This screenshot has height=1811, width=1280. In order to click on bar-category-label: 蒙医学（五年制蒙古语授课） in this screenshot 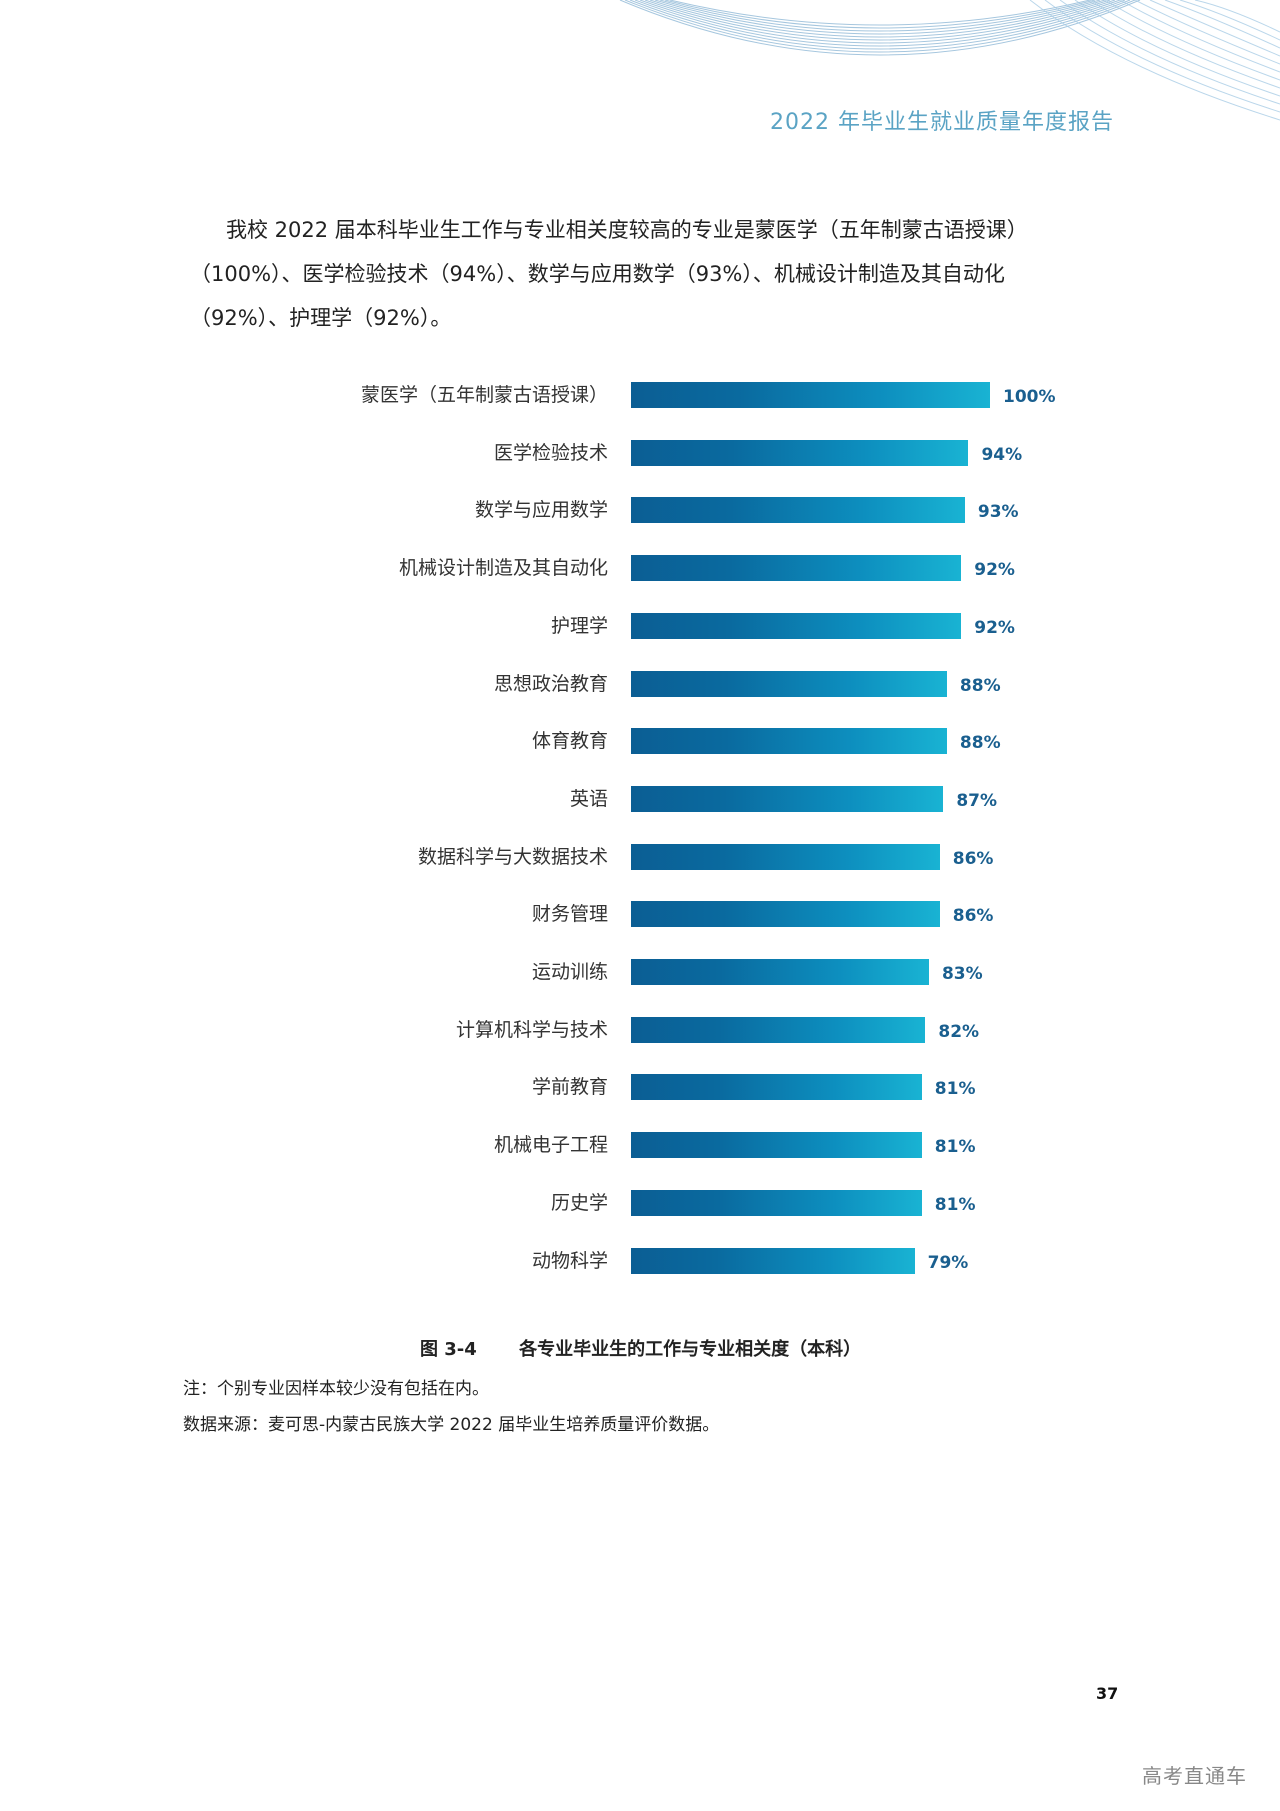, I will do `click(484, 395)`.